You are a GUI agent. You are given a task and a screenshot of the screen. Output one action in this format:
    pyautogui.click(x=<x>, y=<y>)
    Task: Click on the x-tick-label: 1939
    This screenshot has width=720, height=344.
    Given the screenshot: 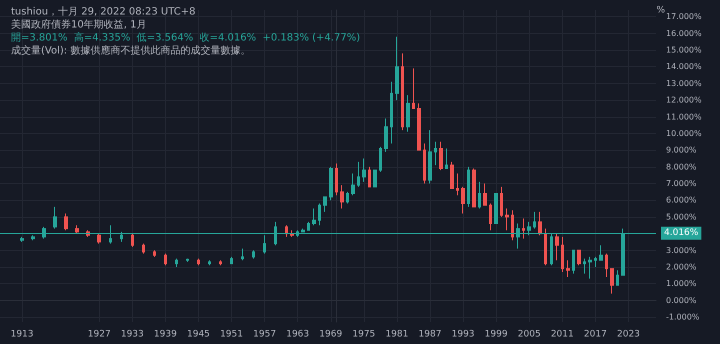 What is the action you would take?
    pyautogui.click(x=166, y=335)
    